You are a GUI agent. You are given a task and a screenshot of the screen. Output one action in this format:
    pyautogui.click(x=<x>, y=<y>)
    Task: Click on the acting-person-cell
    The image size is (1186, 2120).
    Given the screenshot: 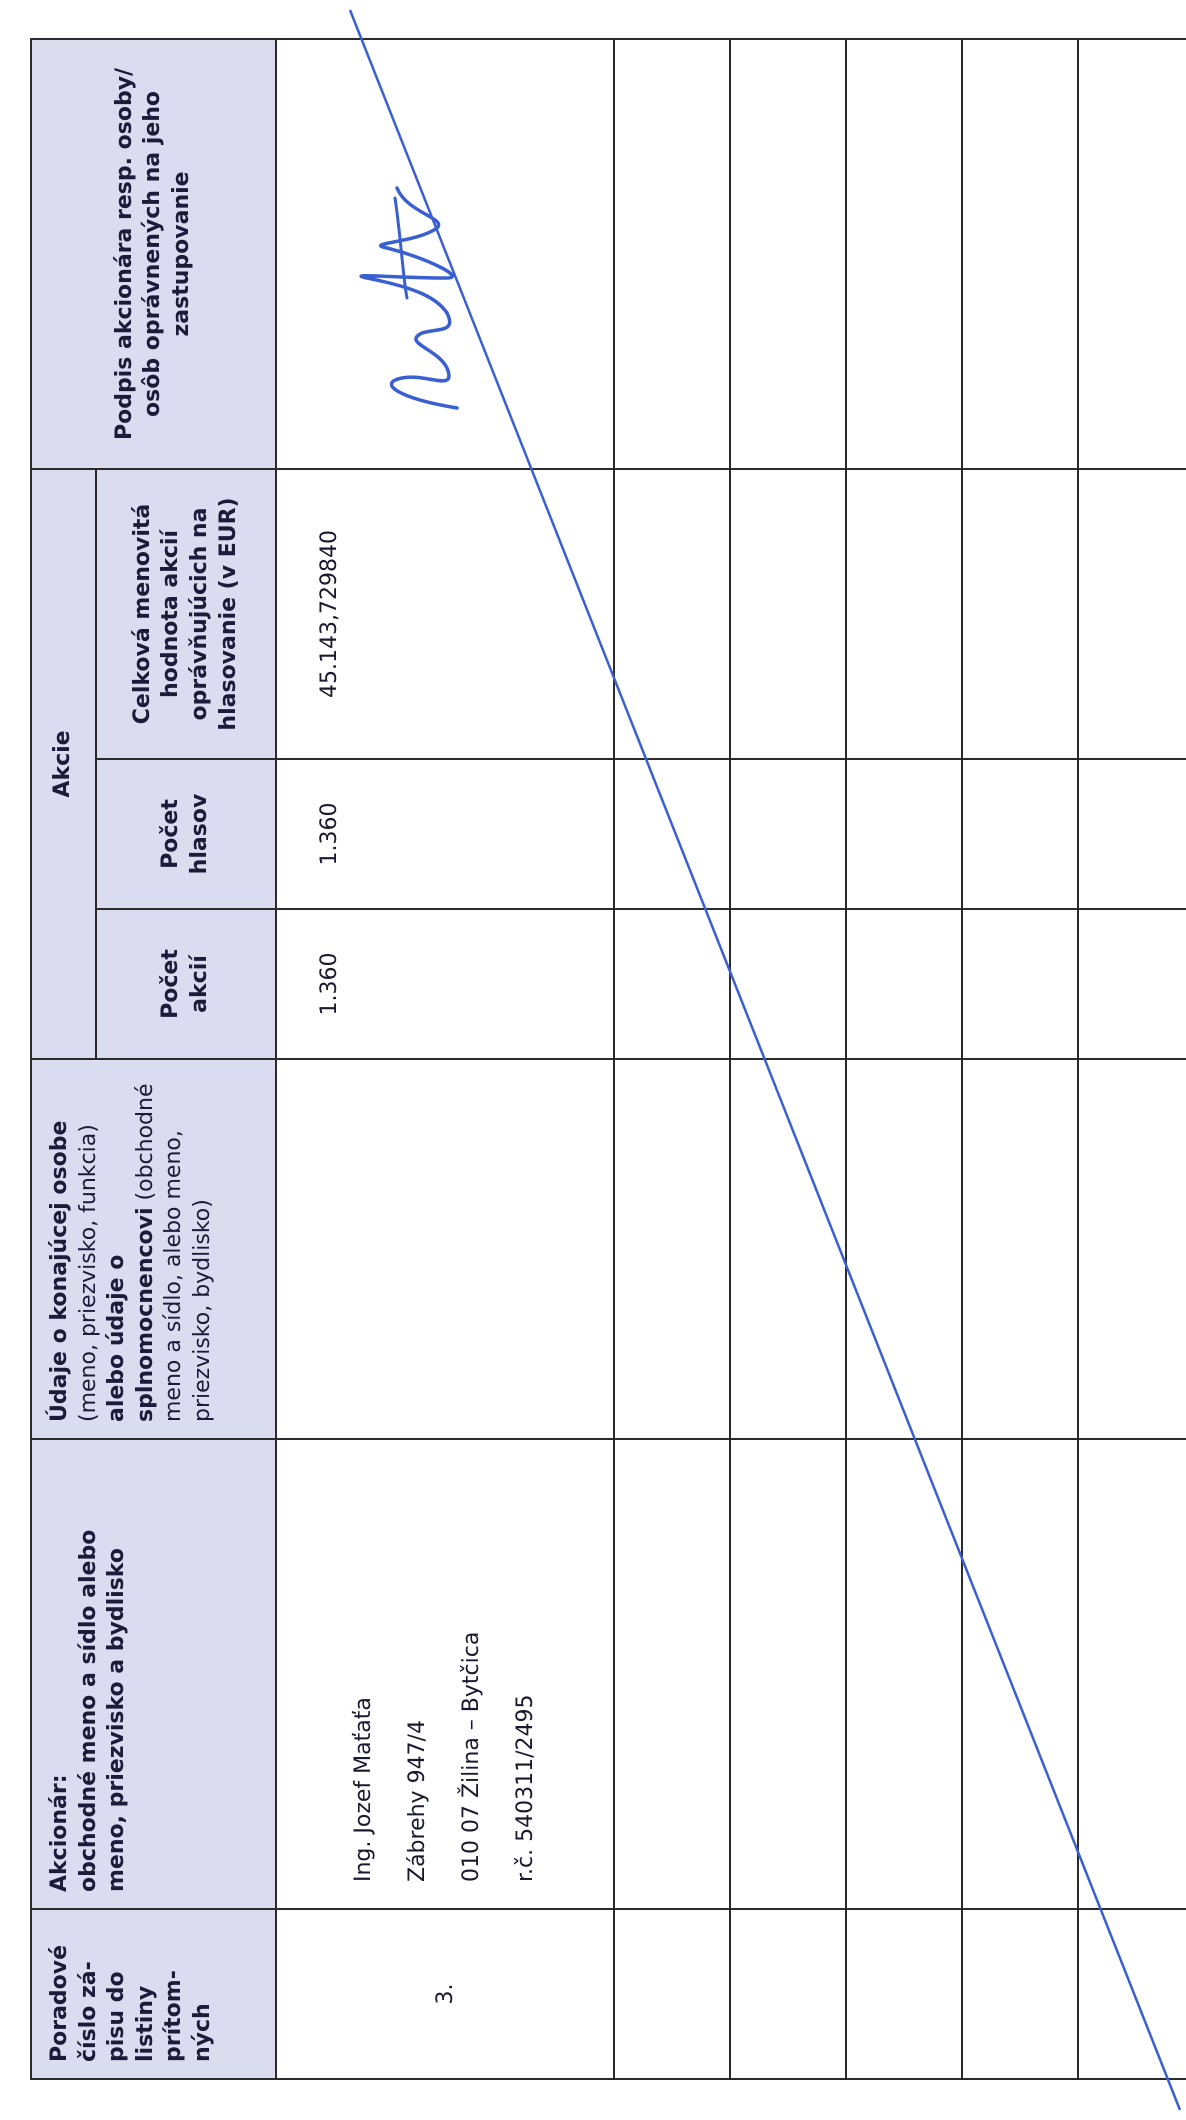 What is the action you would take?
    pyautogui.click(x=445, y=1249)
    